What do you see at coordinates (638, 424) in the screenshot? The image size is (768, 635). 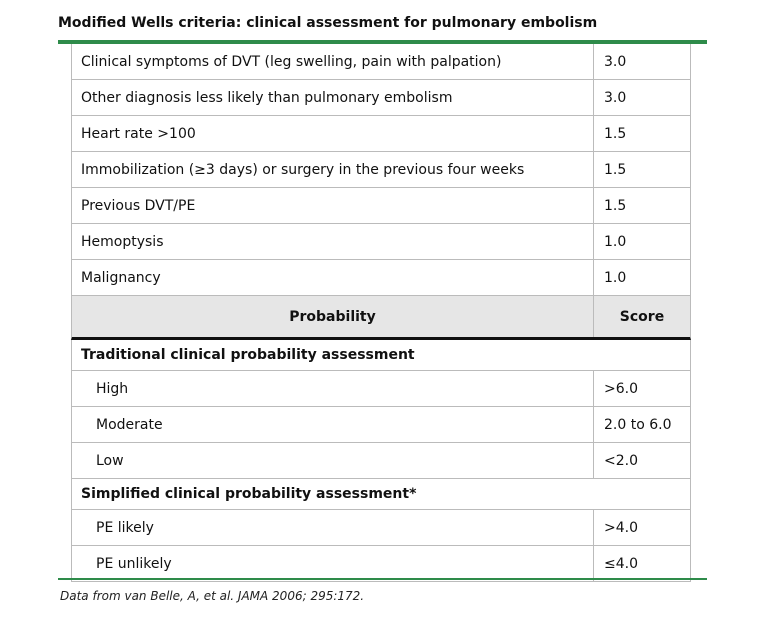 I see `probability-score: 2.0 to 6.0` at bounding box center [638, 424].